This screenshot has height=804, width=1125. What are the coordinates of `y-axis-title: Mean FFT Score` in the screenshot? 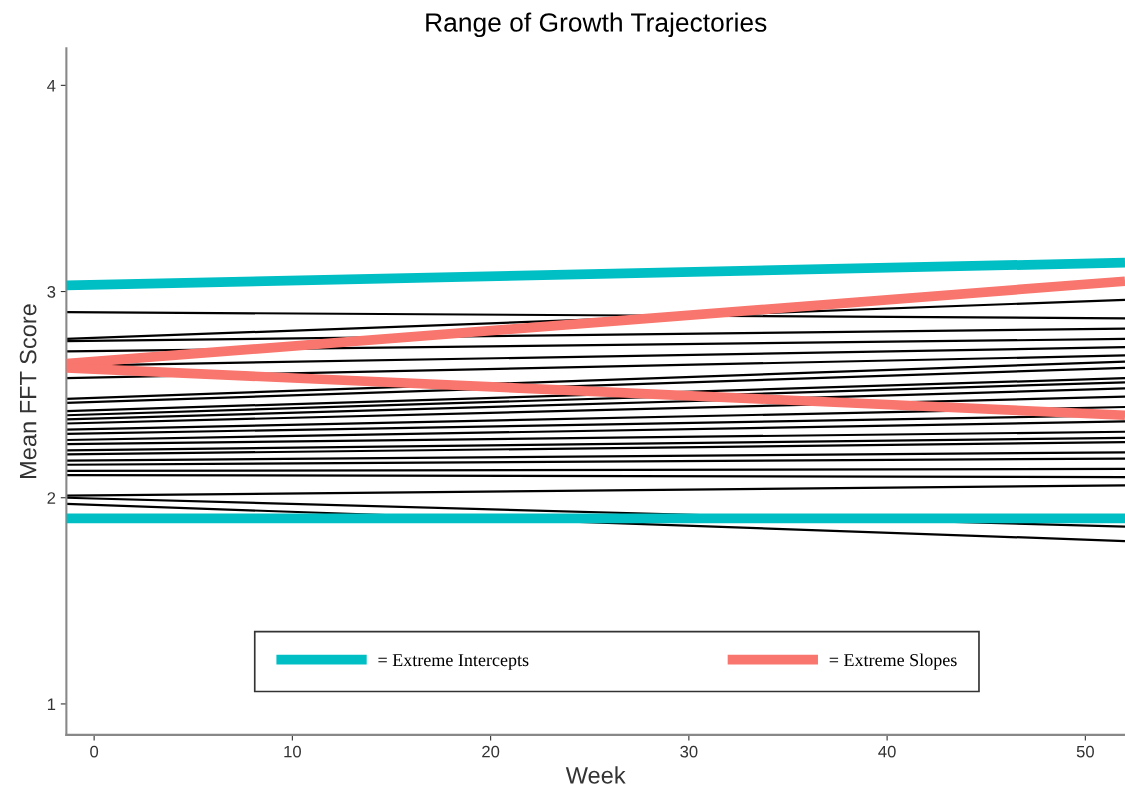 It's located at (28, 391).